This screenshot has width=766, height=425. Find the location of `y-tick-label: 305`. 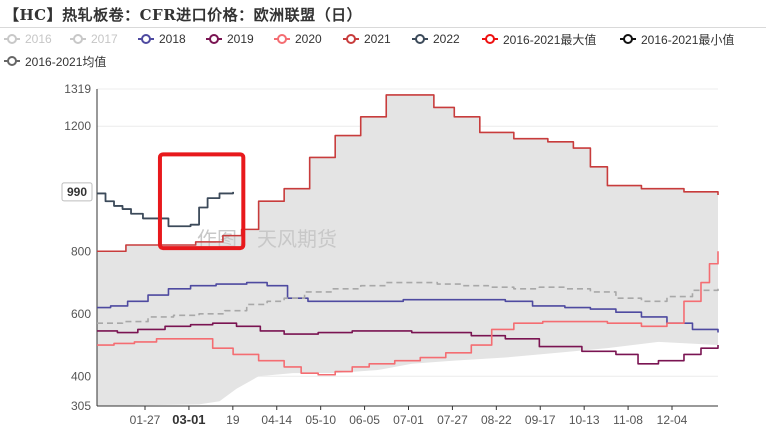

y-tick-label: 305 is located at coordinates (81, 406).